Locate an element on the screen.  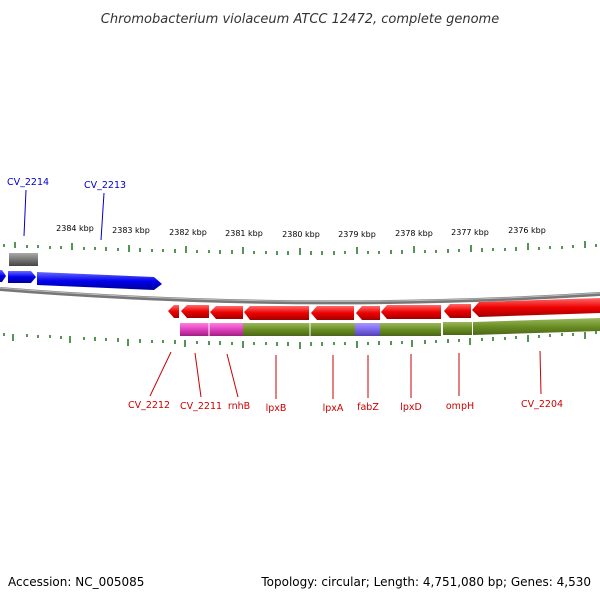
gene-label-cv2213: CV_2213 is located at coordinates (105, 185).